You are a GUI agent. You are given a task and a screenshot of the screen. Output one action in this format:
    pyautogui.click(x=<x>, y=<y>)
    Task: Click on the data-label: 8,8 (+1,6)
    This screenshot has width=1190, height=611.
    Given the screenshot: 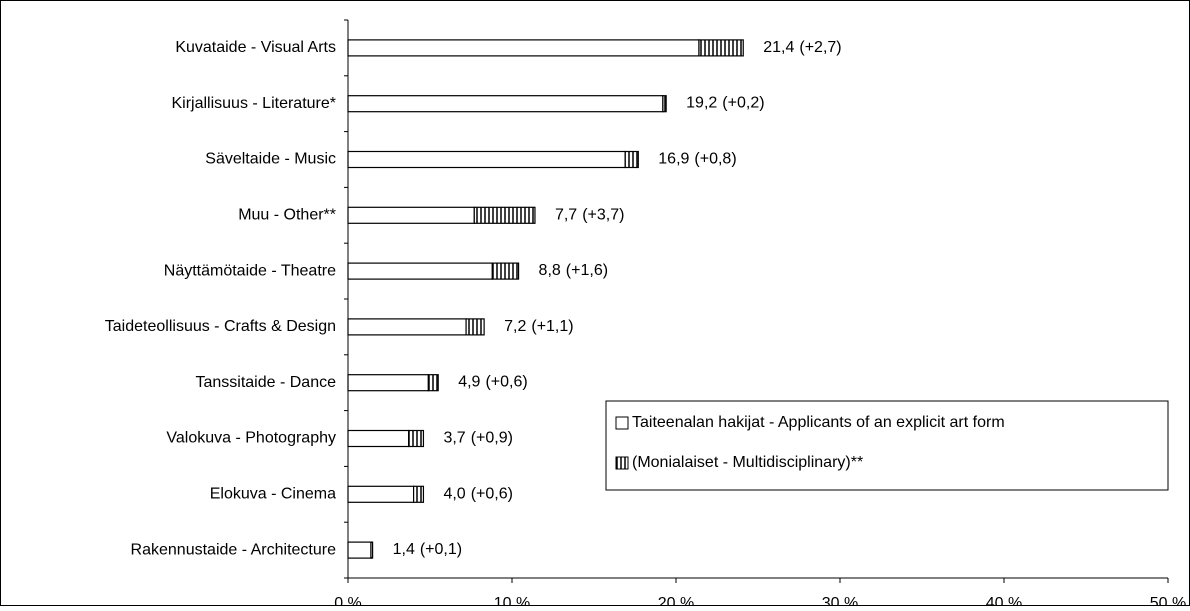 What is the action you would take?
    pyautogui.click(x=574, y=270)
    